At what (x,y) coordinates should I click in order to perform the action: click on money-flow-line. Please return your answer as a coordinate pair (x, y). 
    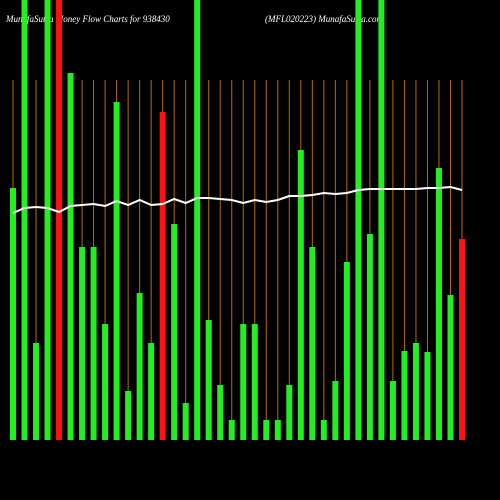
    Looking at the image, I should click on (237, 199).